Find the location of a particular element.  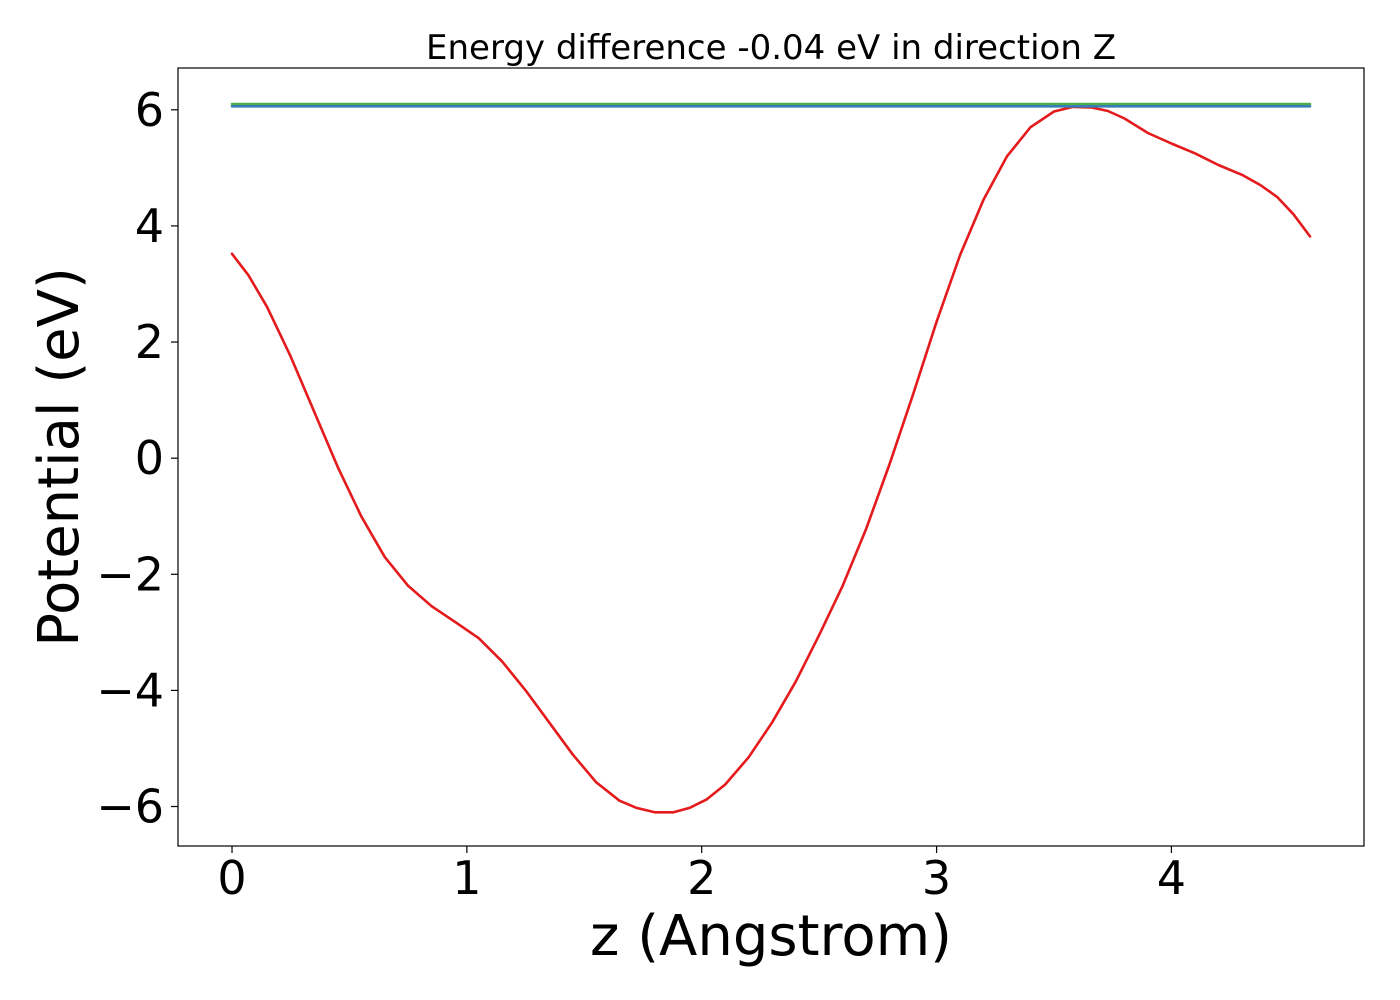

x-axis: 0 1 2 3 4 is located at coordinates (701, 875).